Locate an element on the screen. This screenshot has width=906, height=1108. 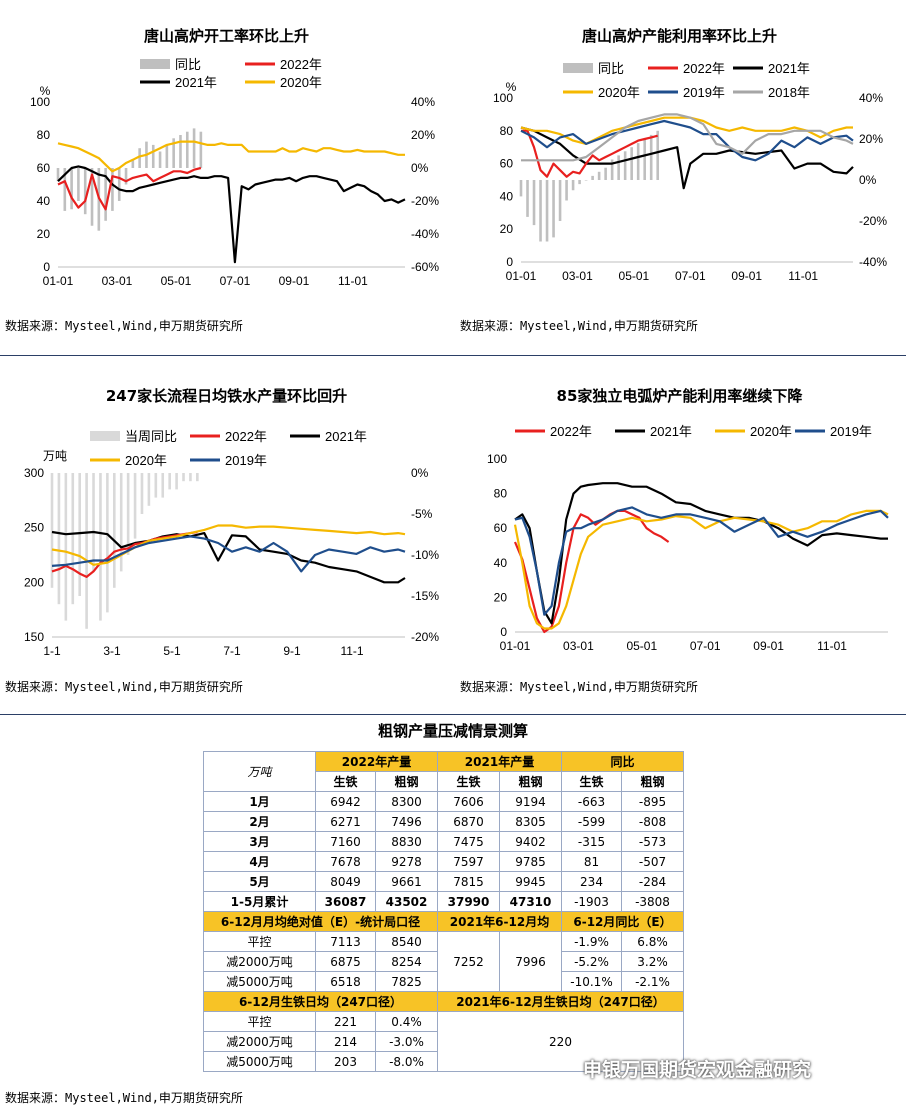
row-label: 5月 is located at coordinates (259, 881).